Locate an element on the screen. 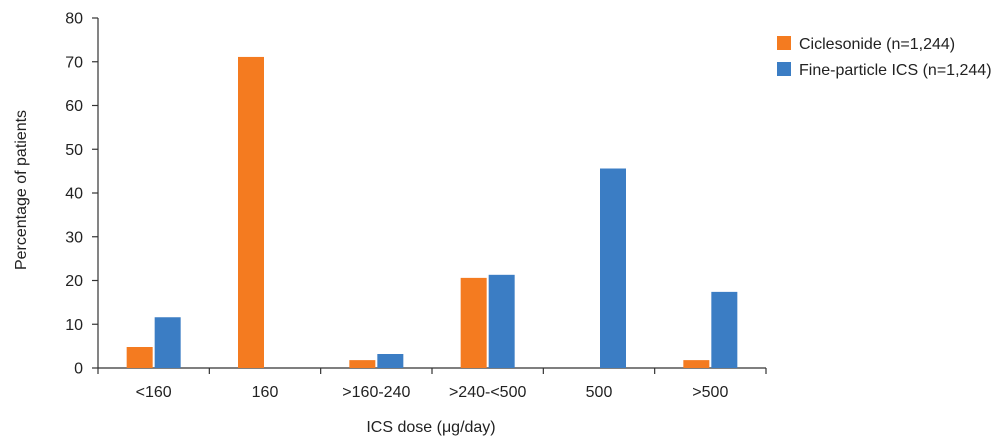  y-tick-label: 0 is located at coordinates (78, 369).